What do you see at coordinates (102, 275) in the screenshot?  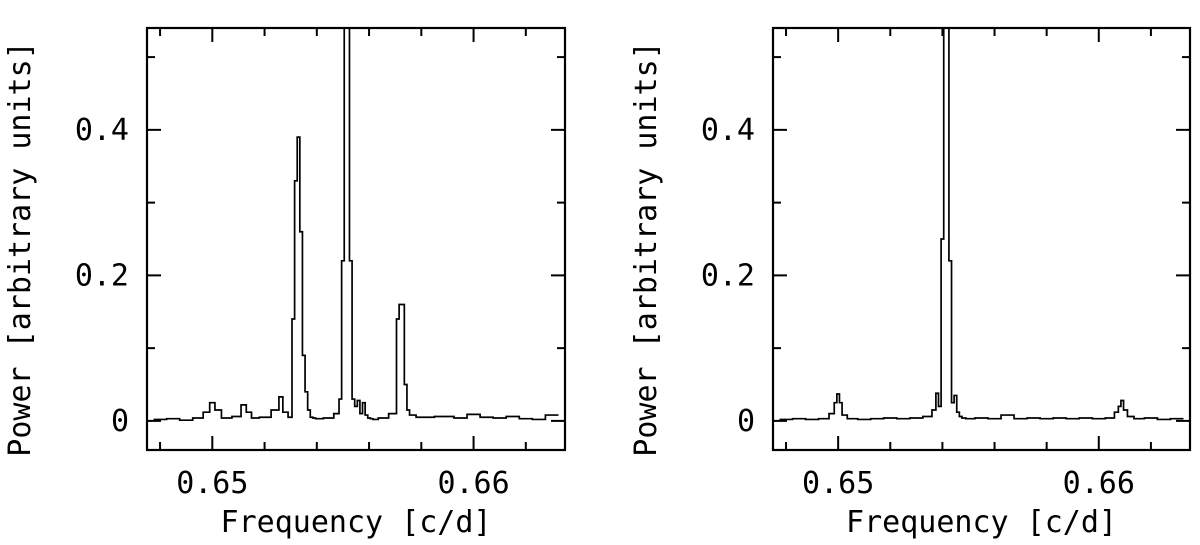 I see `left-y-tick-label: 0.2` at bounding box center [102, 275].